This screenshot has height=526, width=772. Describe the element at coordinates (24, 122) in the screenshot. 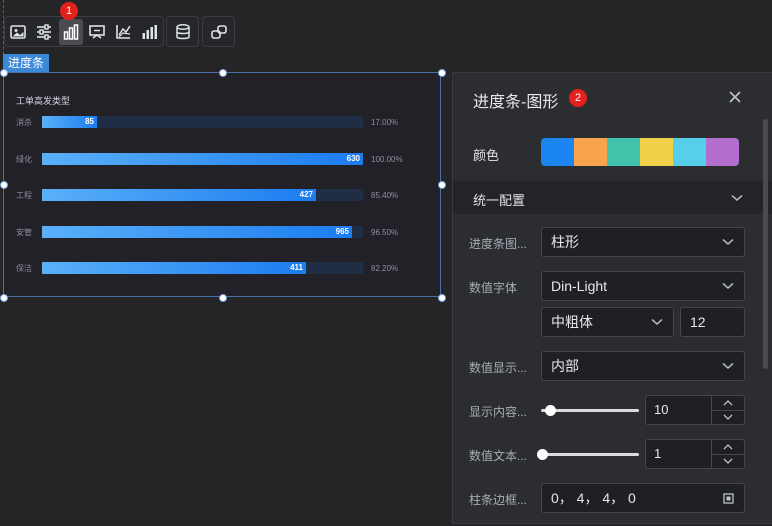

I see `category-label: 消杀` at that location.